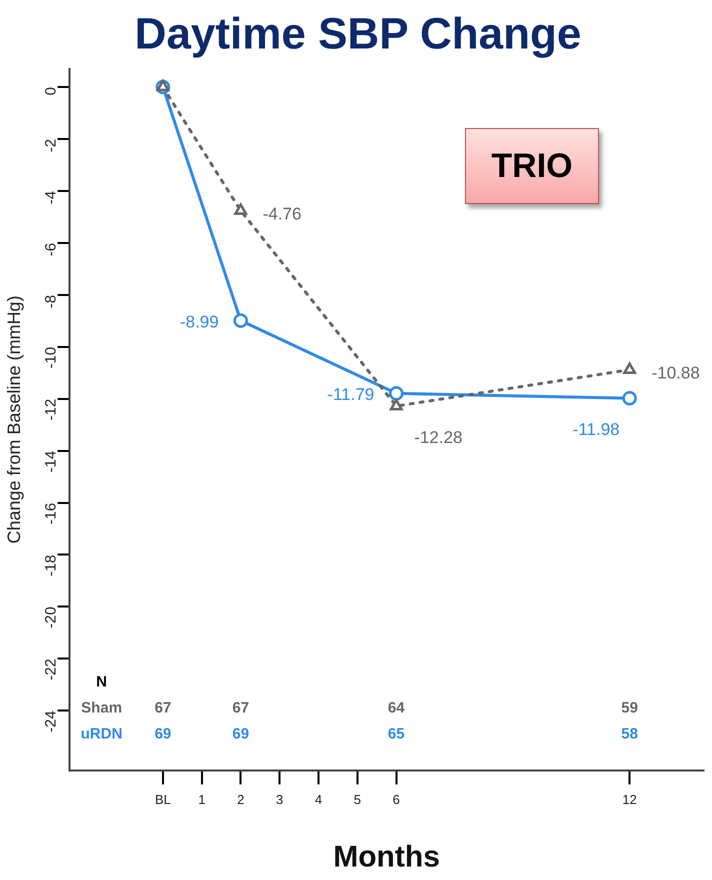 This screenshot has width=712, height=880. What do you see at coordinates (532, 166) in the screenshot?
I see `annotation: TRIO` at bounding box center [532, 166].